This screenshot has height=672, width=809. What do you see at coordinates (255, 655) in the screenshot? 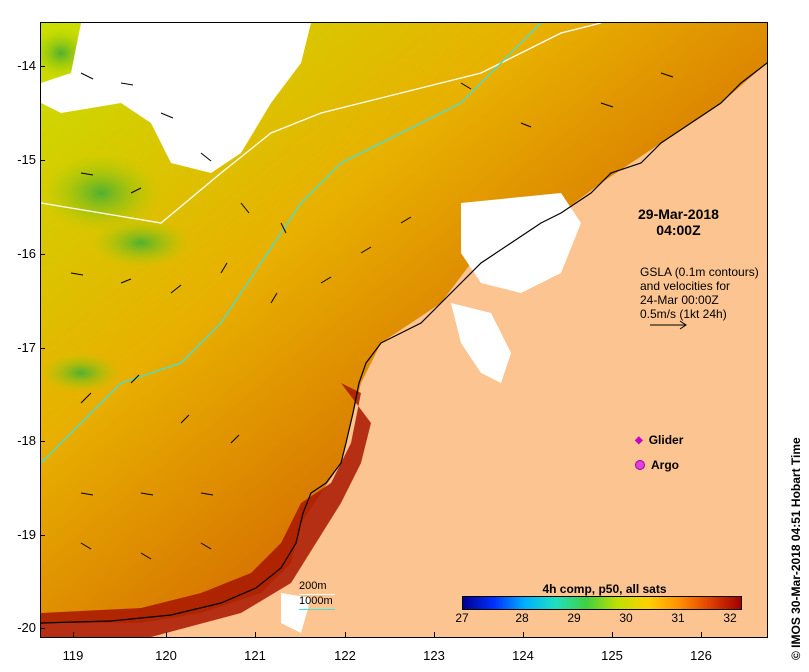
I see `x-tick-label: 121` at bounding box center [255, 655].